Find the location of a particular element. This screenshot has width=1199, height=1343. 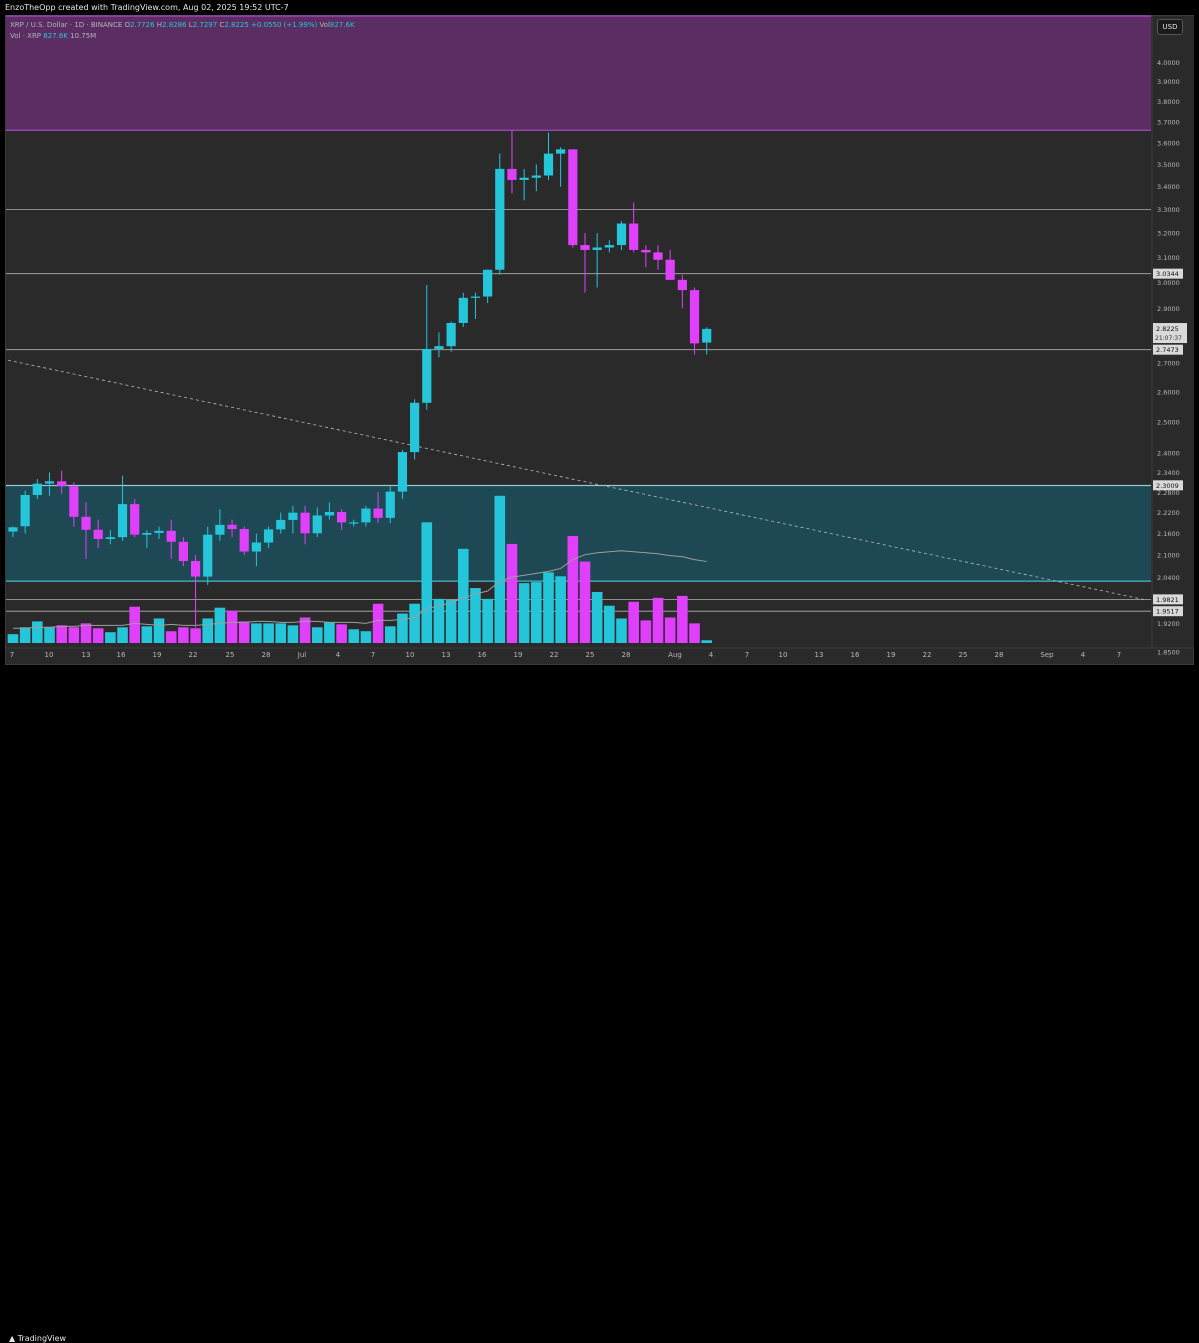

y-tick-label: 2.1000 is located at coordinates (1168, 556).